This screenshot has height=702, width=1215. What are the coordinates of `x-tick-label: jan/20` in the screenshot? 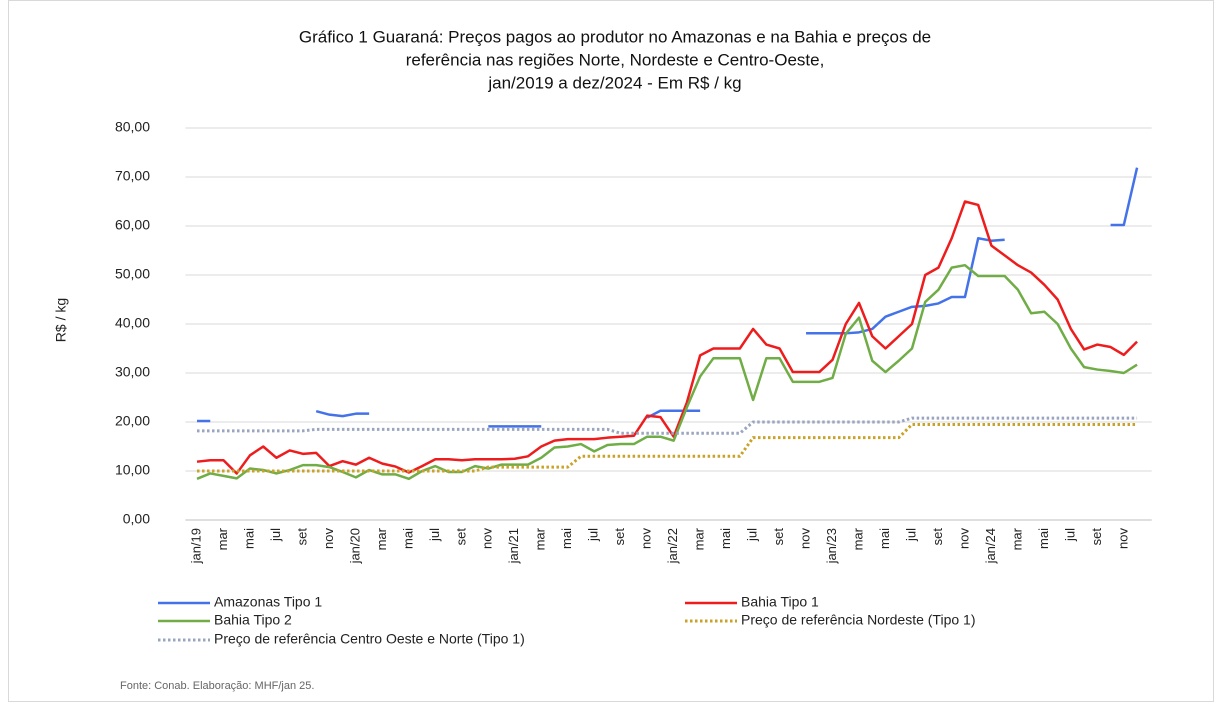 It's located at (354, 546).